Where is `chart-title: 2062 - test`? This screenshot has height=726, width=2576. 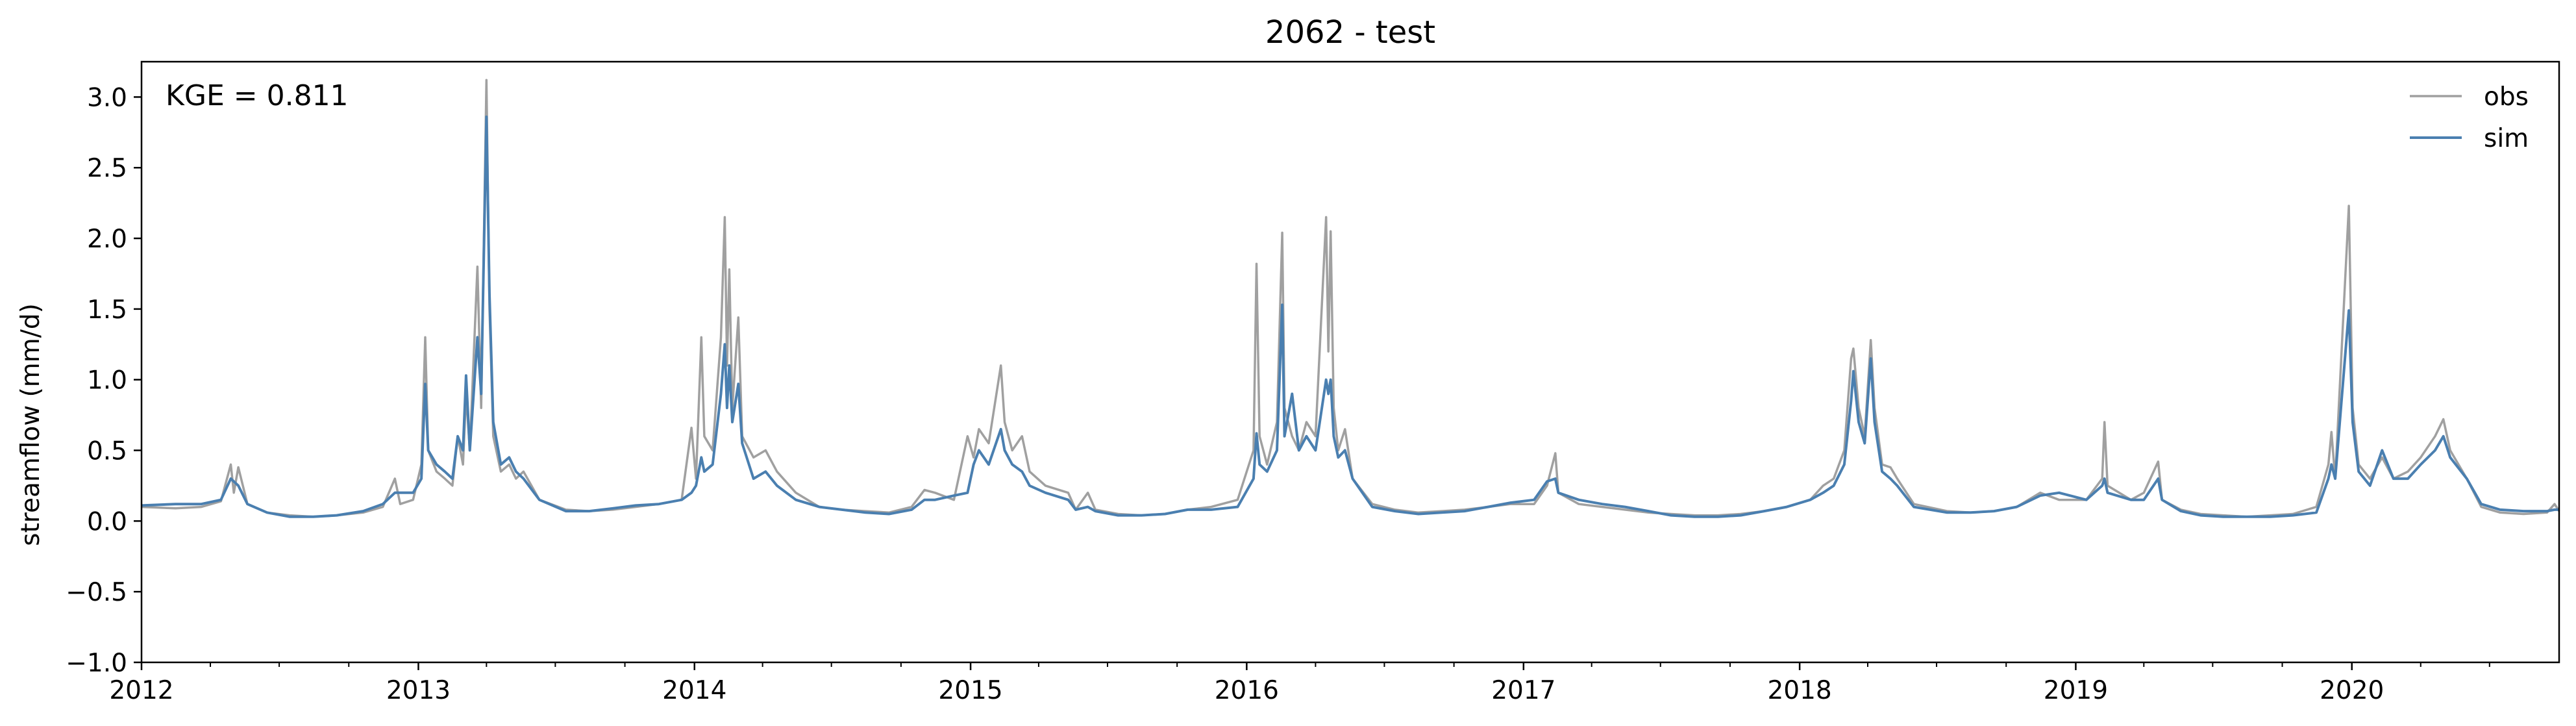
chart-title: 2062 - test is located at coordinates (1350, 32).